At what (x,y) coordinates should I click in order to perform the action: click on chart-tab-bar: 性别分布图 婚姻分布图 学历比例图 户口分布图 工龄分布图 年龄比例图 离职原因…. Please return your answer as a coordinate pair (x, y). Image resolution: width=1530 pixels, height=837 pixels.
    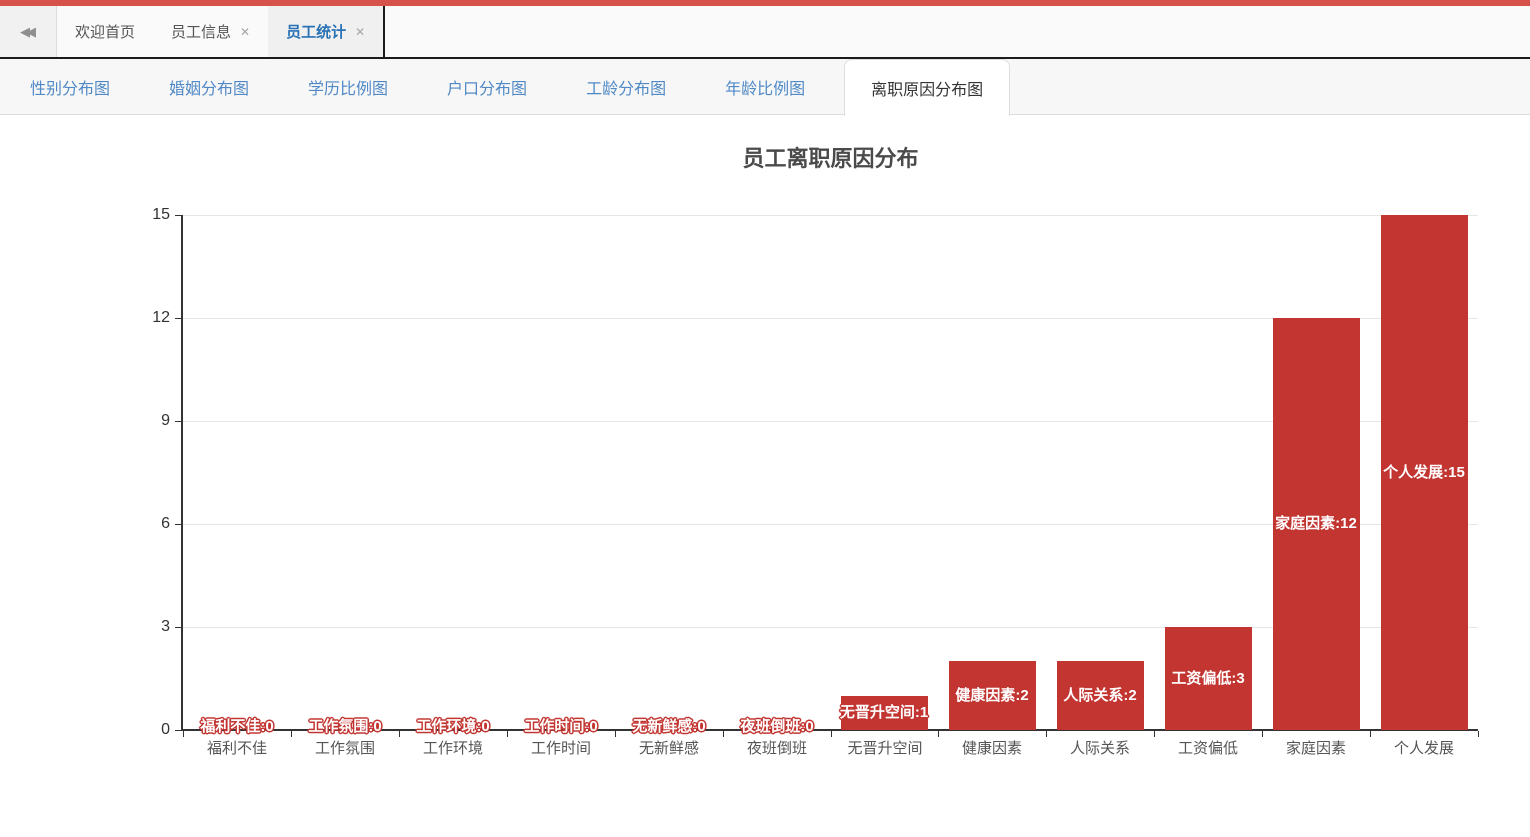
    Looking at the image, I should click on (765, 87).